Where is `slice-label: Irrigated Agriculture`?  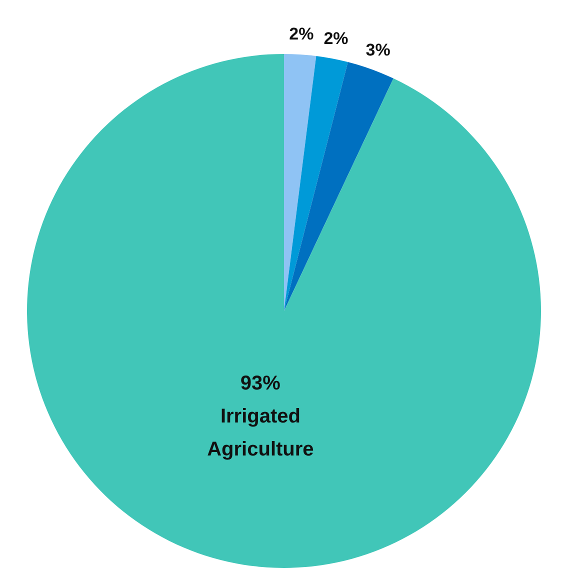 slice-label: Irrigated Agriculture is located at coordinates (260, 432).